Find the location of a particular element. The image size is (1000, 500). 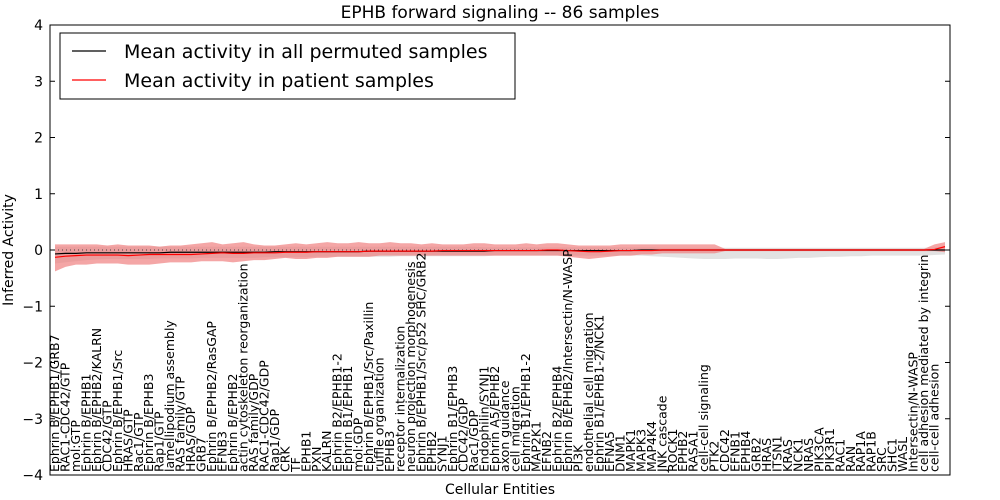

x-tick-label: PIK3CA is located at coordinates (818, 449).